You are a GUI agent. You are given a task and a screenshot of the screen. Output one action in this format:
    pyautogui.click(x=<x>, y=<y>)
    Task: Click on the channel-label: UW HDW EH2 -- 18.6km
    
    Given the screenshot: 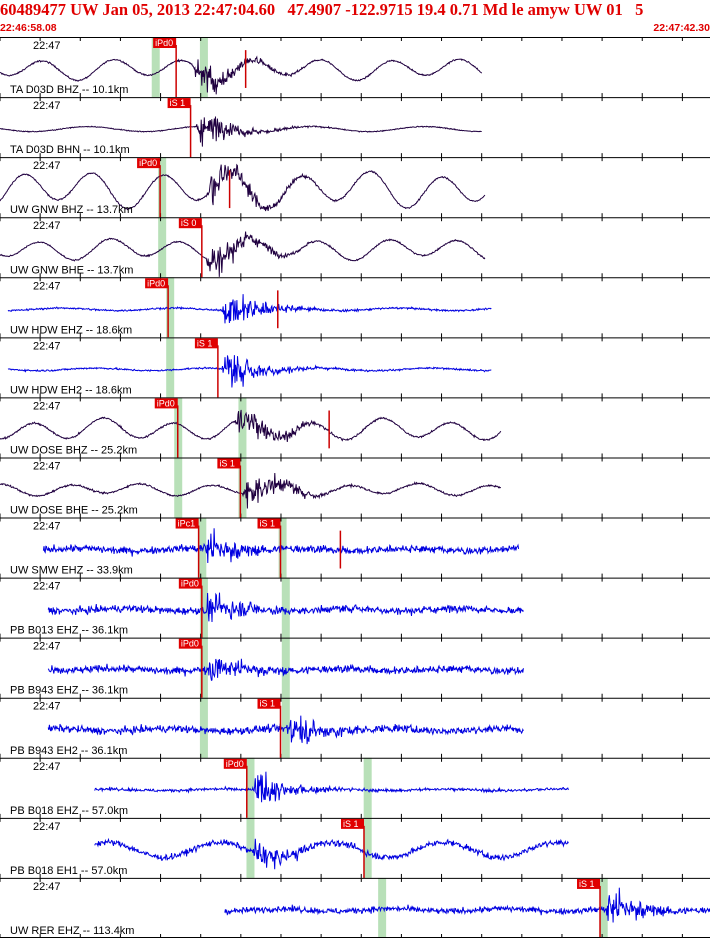 What is the action you would take?
    pyautogui.click(x=71, y=390)
    